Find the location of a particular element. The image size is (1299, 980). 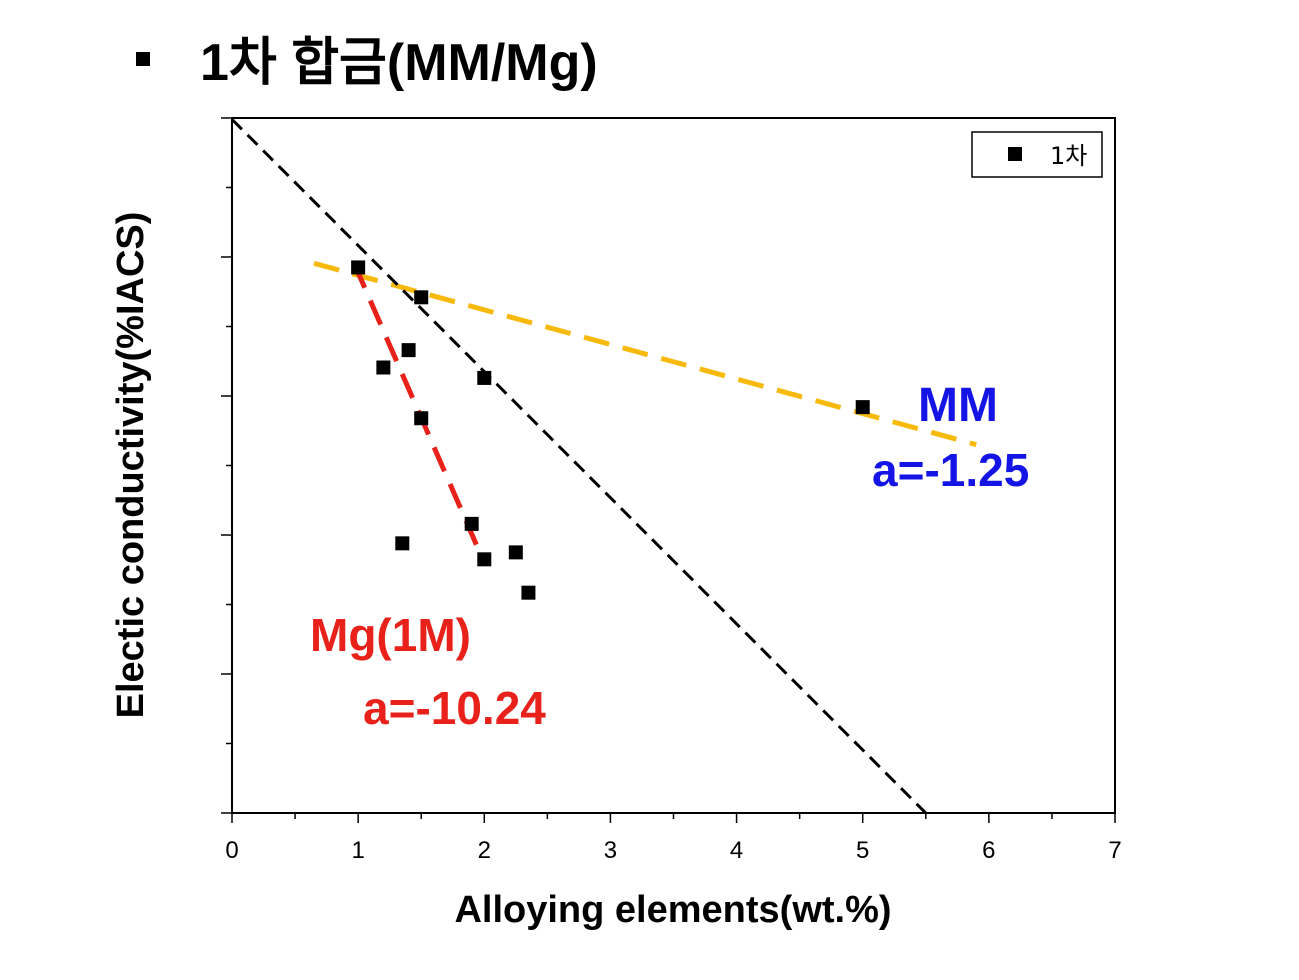

x-tick-label: 6 is located at coordinates (988, 850).